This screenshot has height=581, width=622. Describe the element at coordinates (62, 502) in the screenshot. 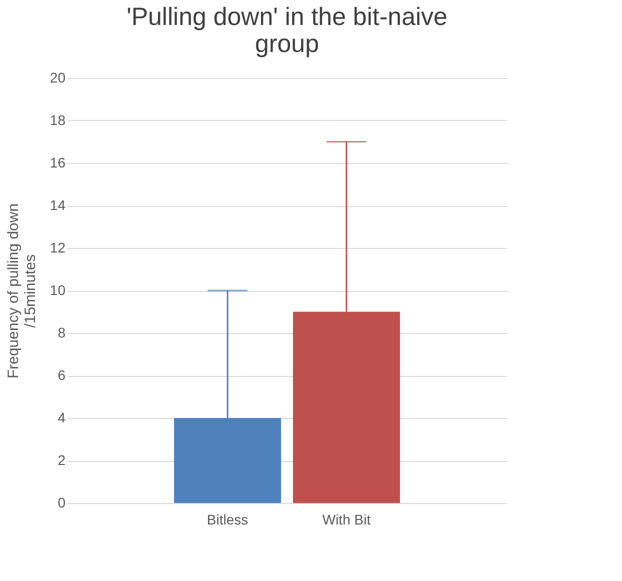

I see `y-tick-label: 0` at that location.